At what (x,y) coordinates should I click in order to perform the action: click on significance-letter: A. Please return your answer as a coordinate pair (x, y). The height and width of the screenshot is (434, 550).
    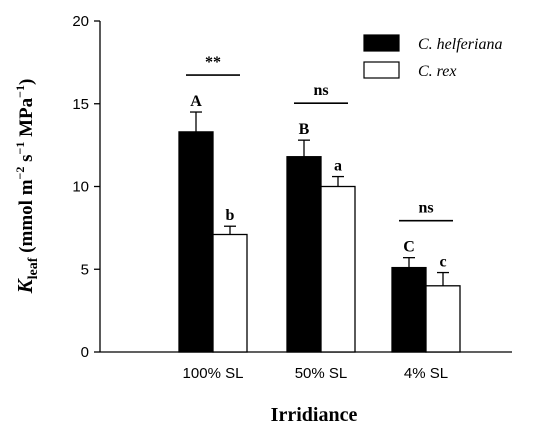
    Looking at the image, I should click on (196, 101).